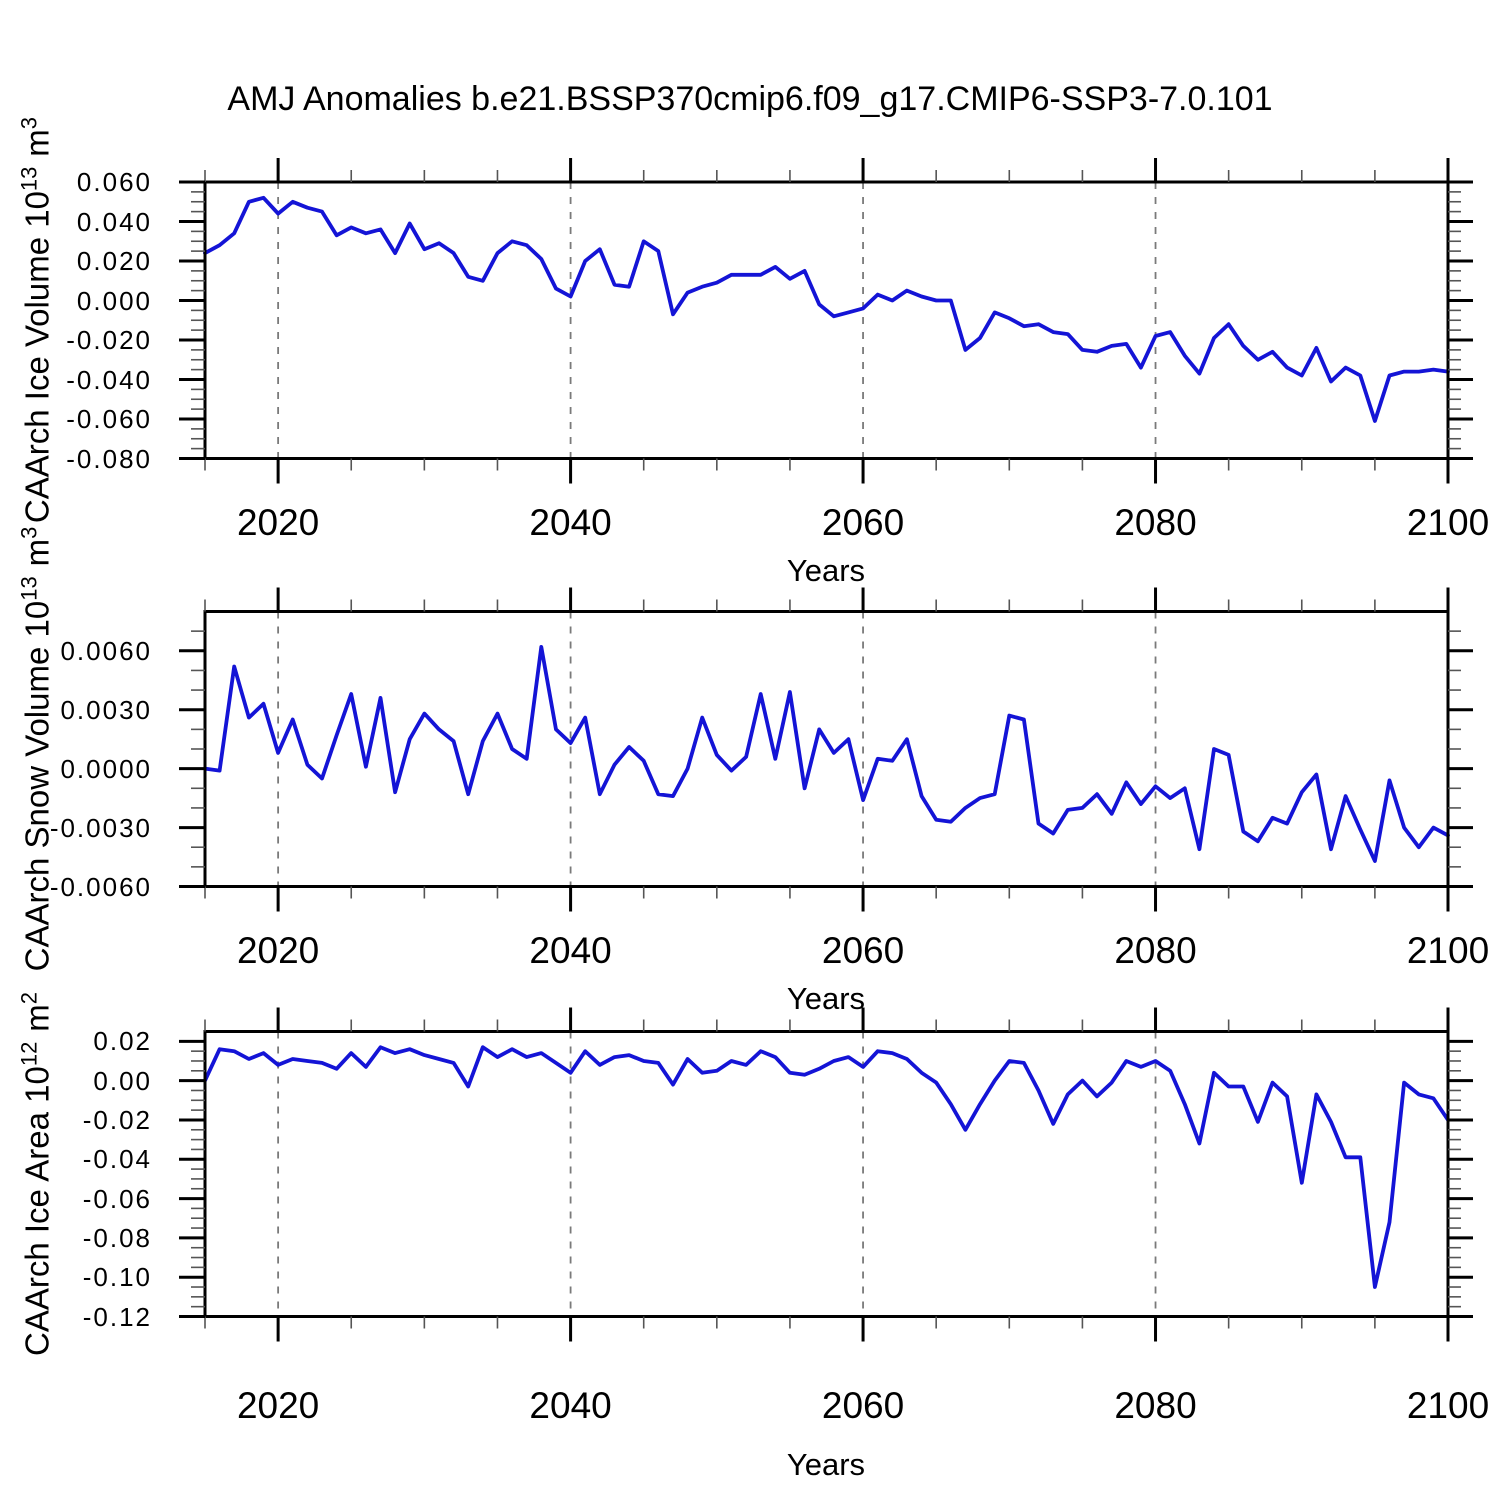 The width and height of the screenshot is (1500, 1500). What do you see at coordinates (117, 1198) in the screenshot?
I see `y-tick-label--0.06: -0.06` at bounding box center [117, 1198].